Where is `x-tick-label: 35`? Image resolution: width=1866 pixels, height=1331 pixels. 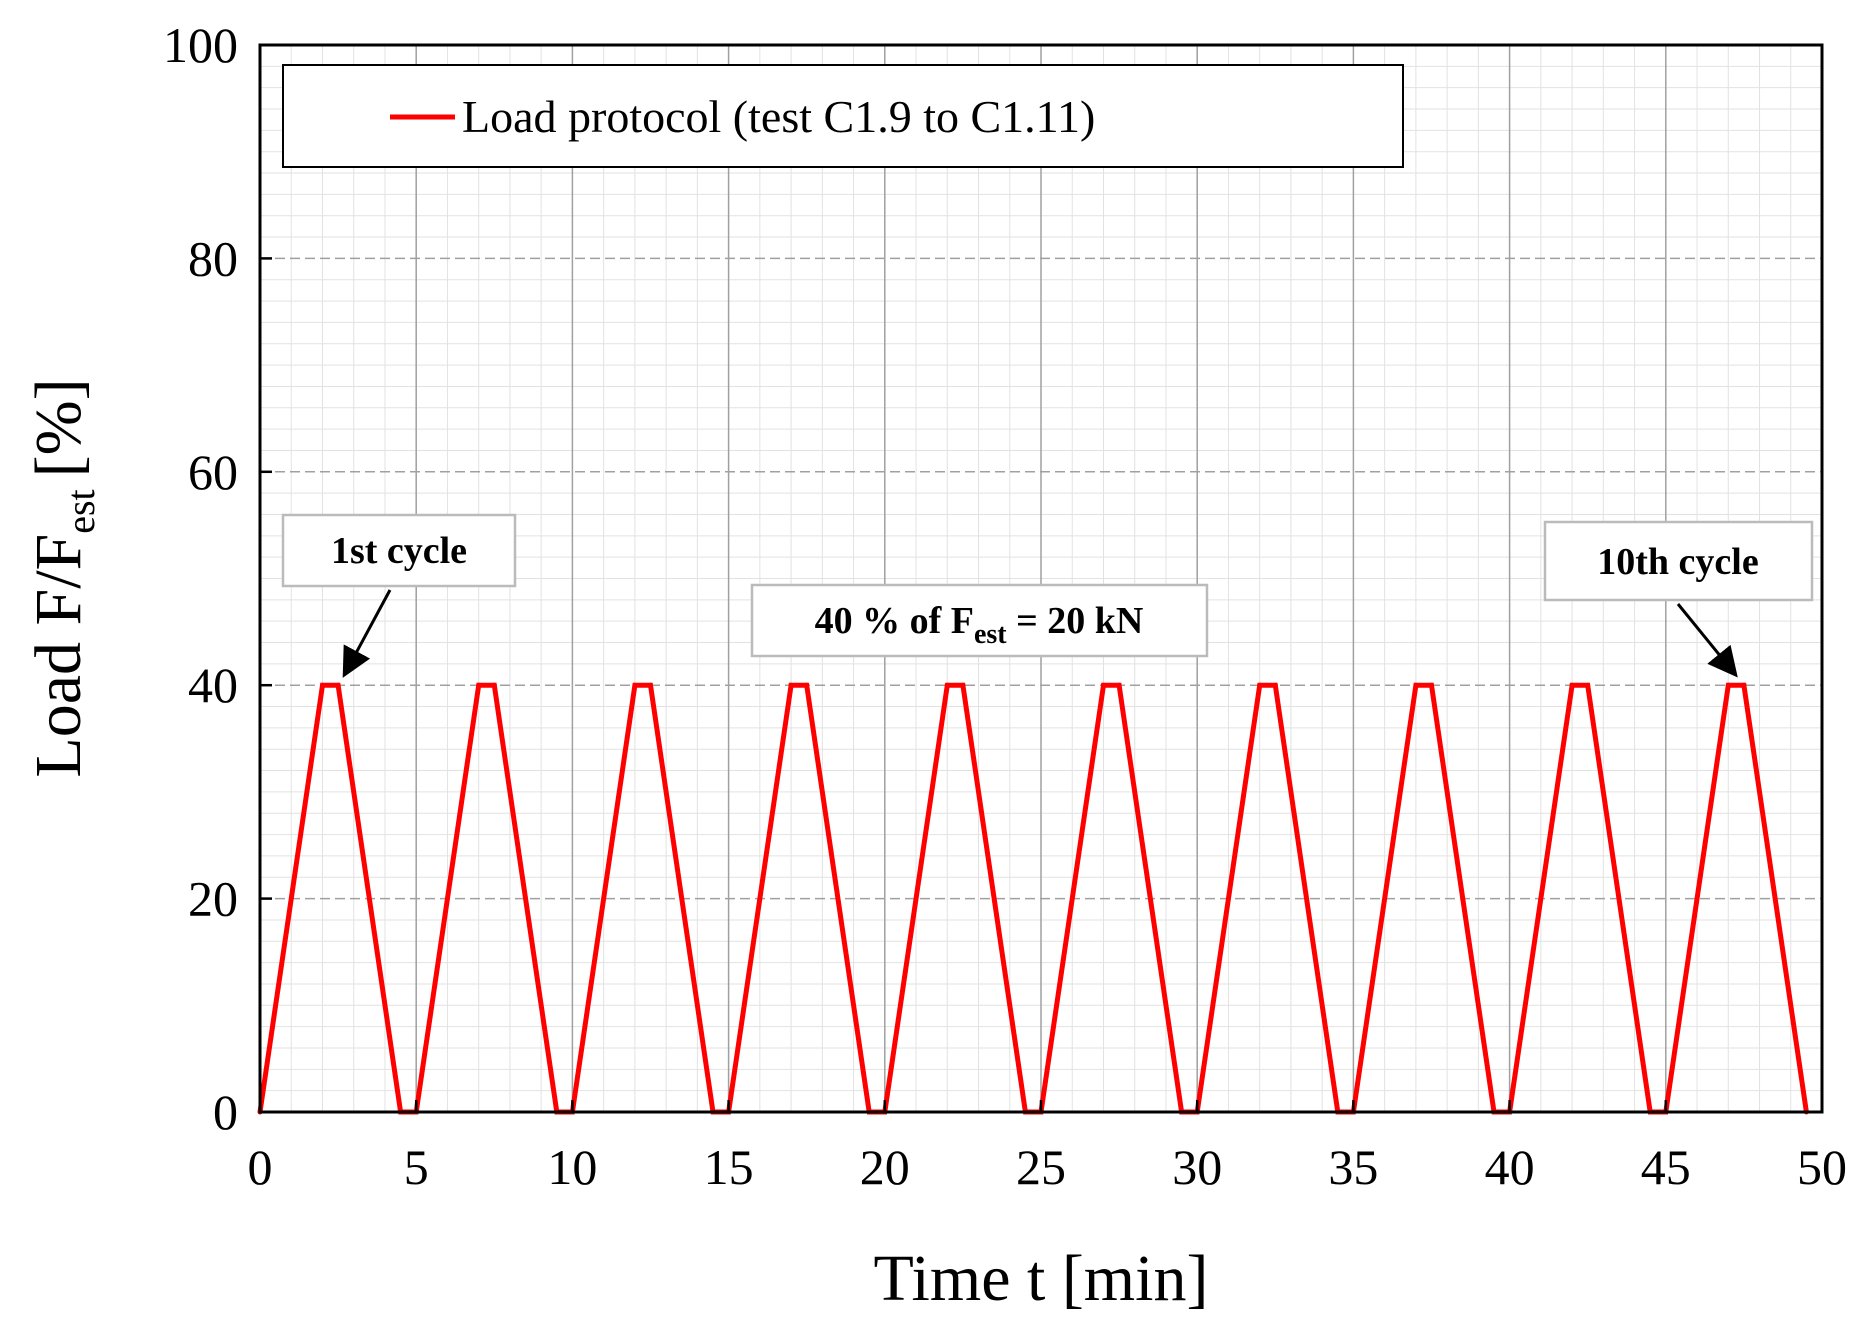 x-tick-label: 35 is located at coordinates (1353, 1167).